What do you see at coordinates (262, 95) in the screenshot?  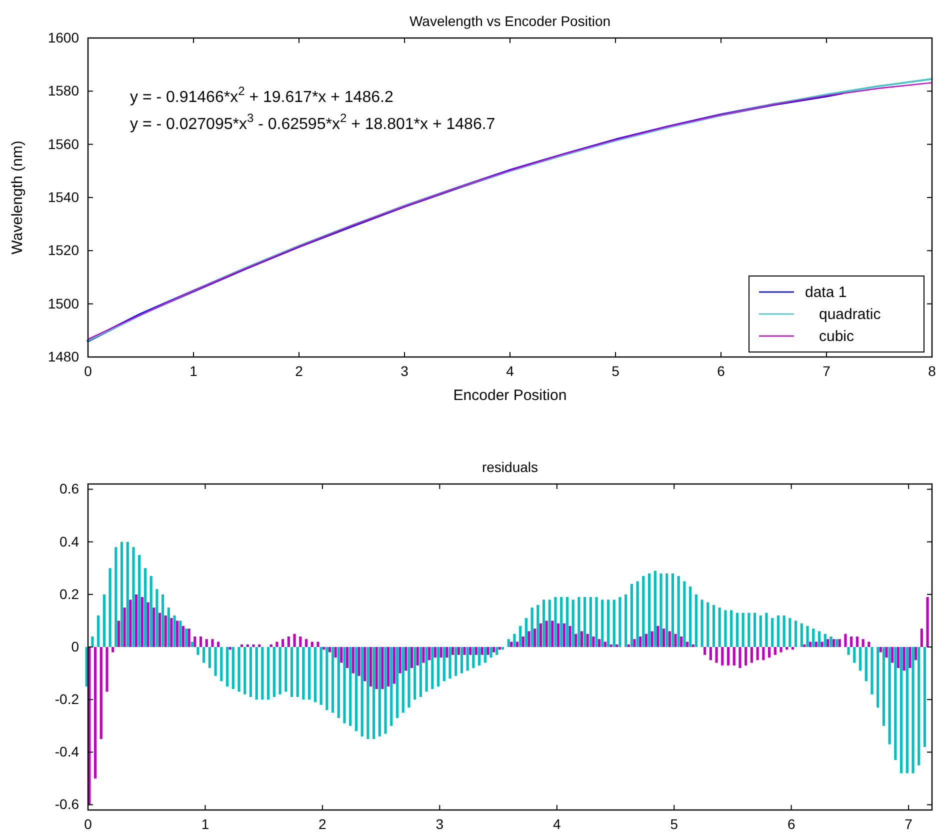 I see `annotation: y = - 0.91466*x$^{2}$ + 19.617*x + 1486.2` at bounding box center [262, 95].